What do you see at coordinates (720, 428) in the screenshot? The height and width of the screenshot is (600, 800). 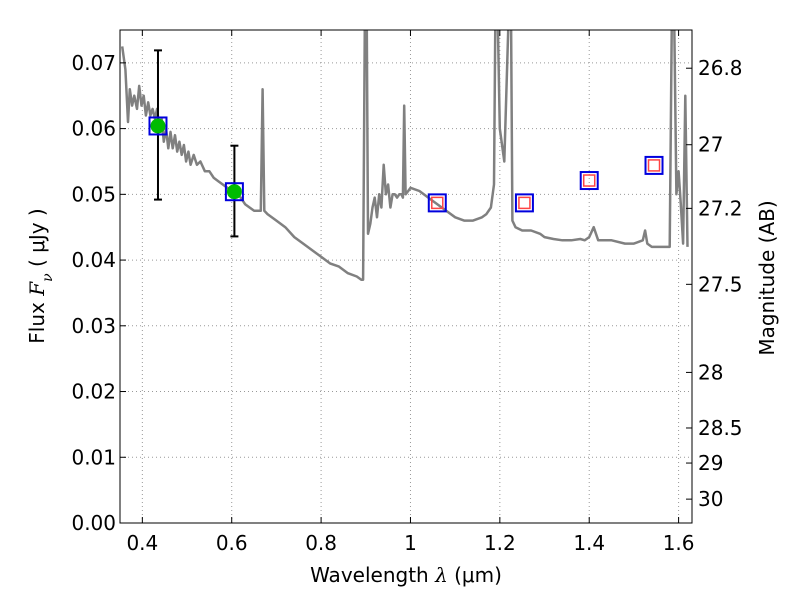 I see `mag-tick-label: 28.5` at bounding box center [720, 428].